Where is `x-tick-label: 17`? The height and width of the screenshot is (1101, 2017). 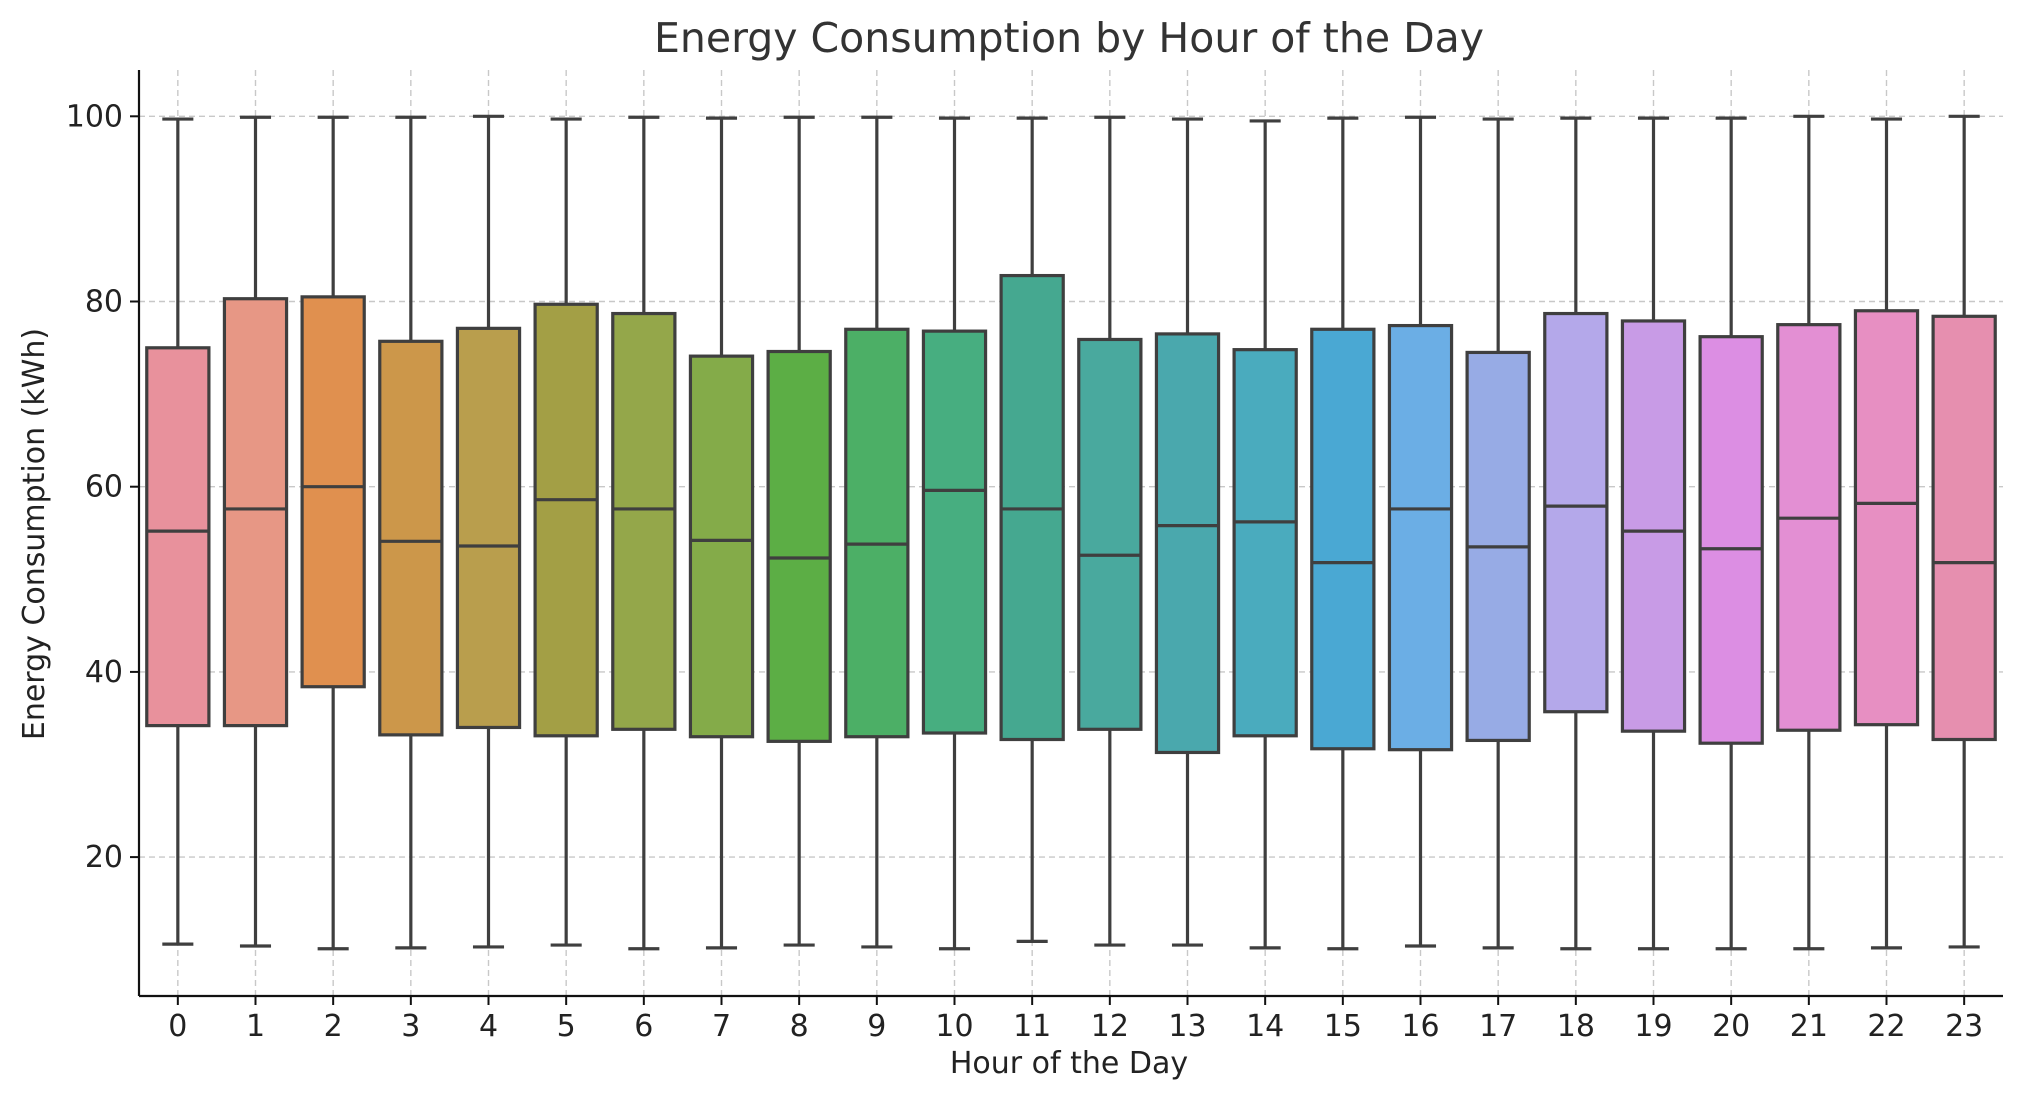
x-tick-label: 17 is located at coordinates (1498, 1026).